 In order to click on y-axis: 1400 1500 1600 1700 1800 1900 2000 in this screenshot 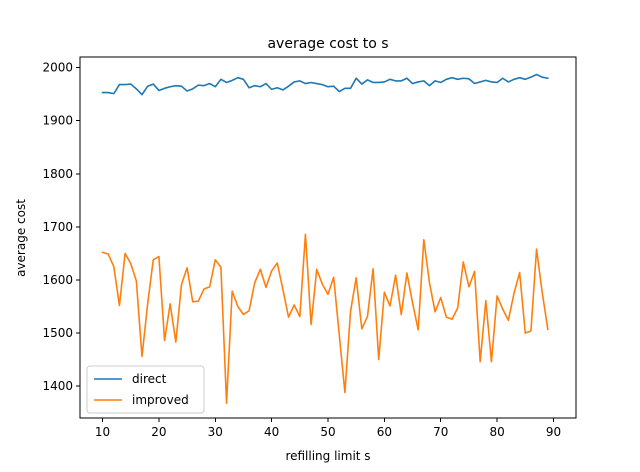, I will do `click(61, 227)`.